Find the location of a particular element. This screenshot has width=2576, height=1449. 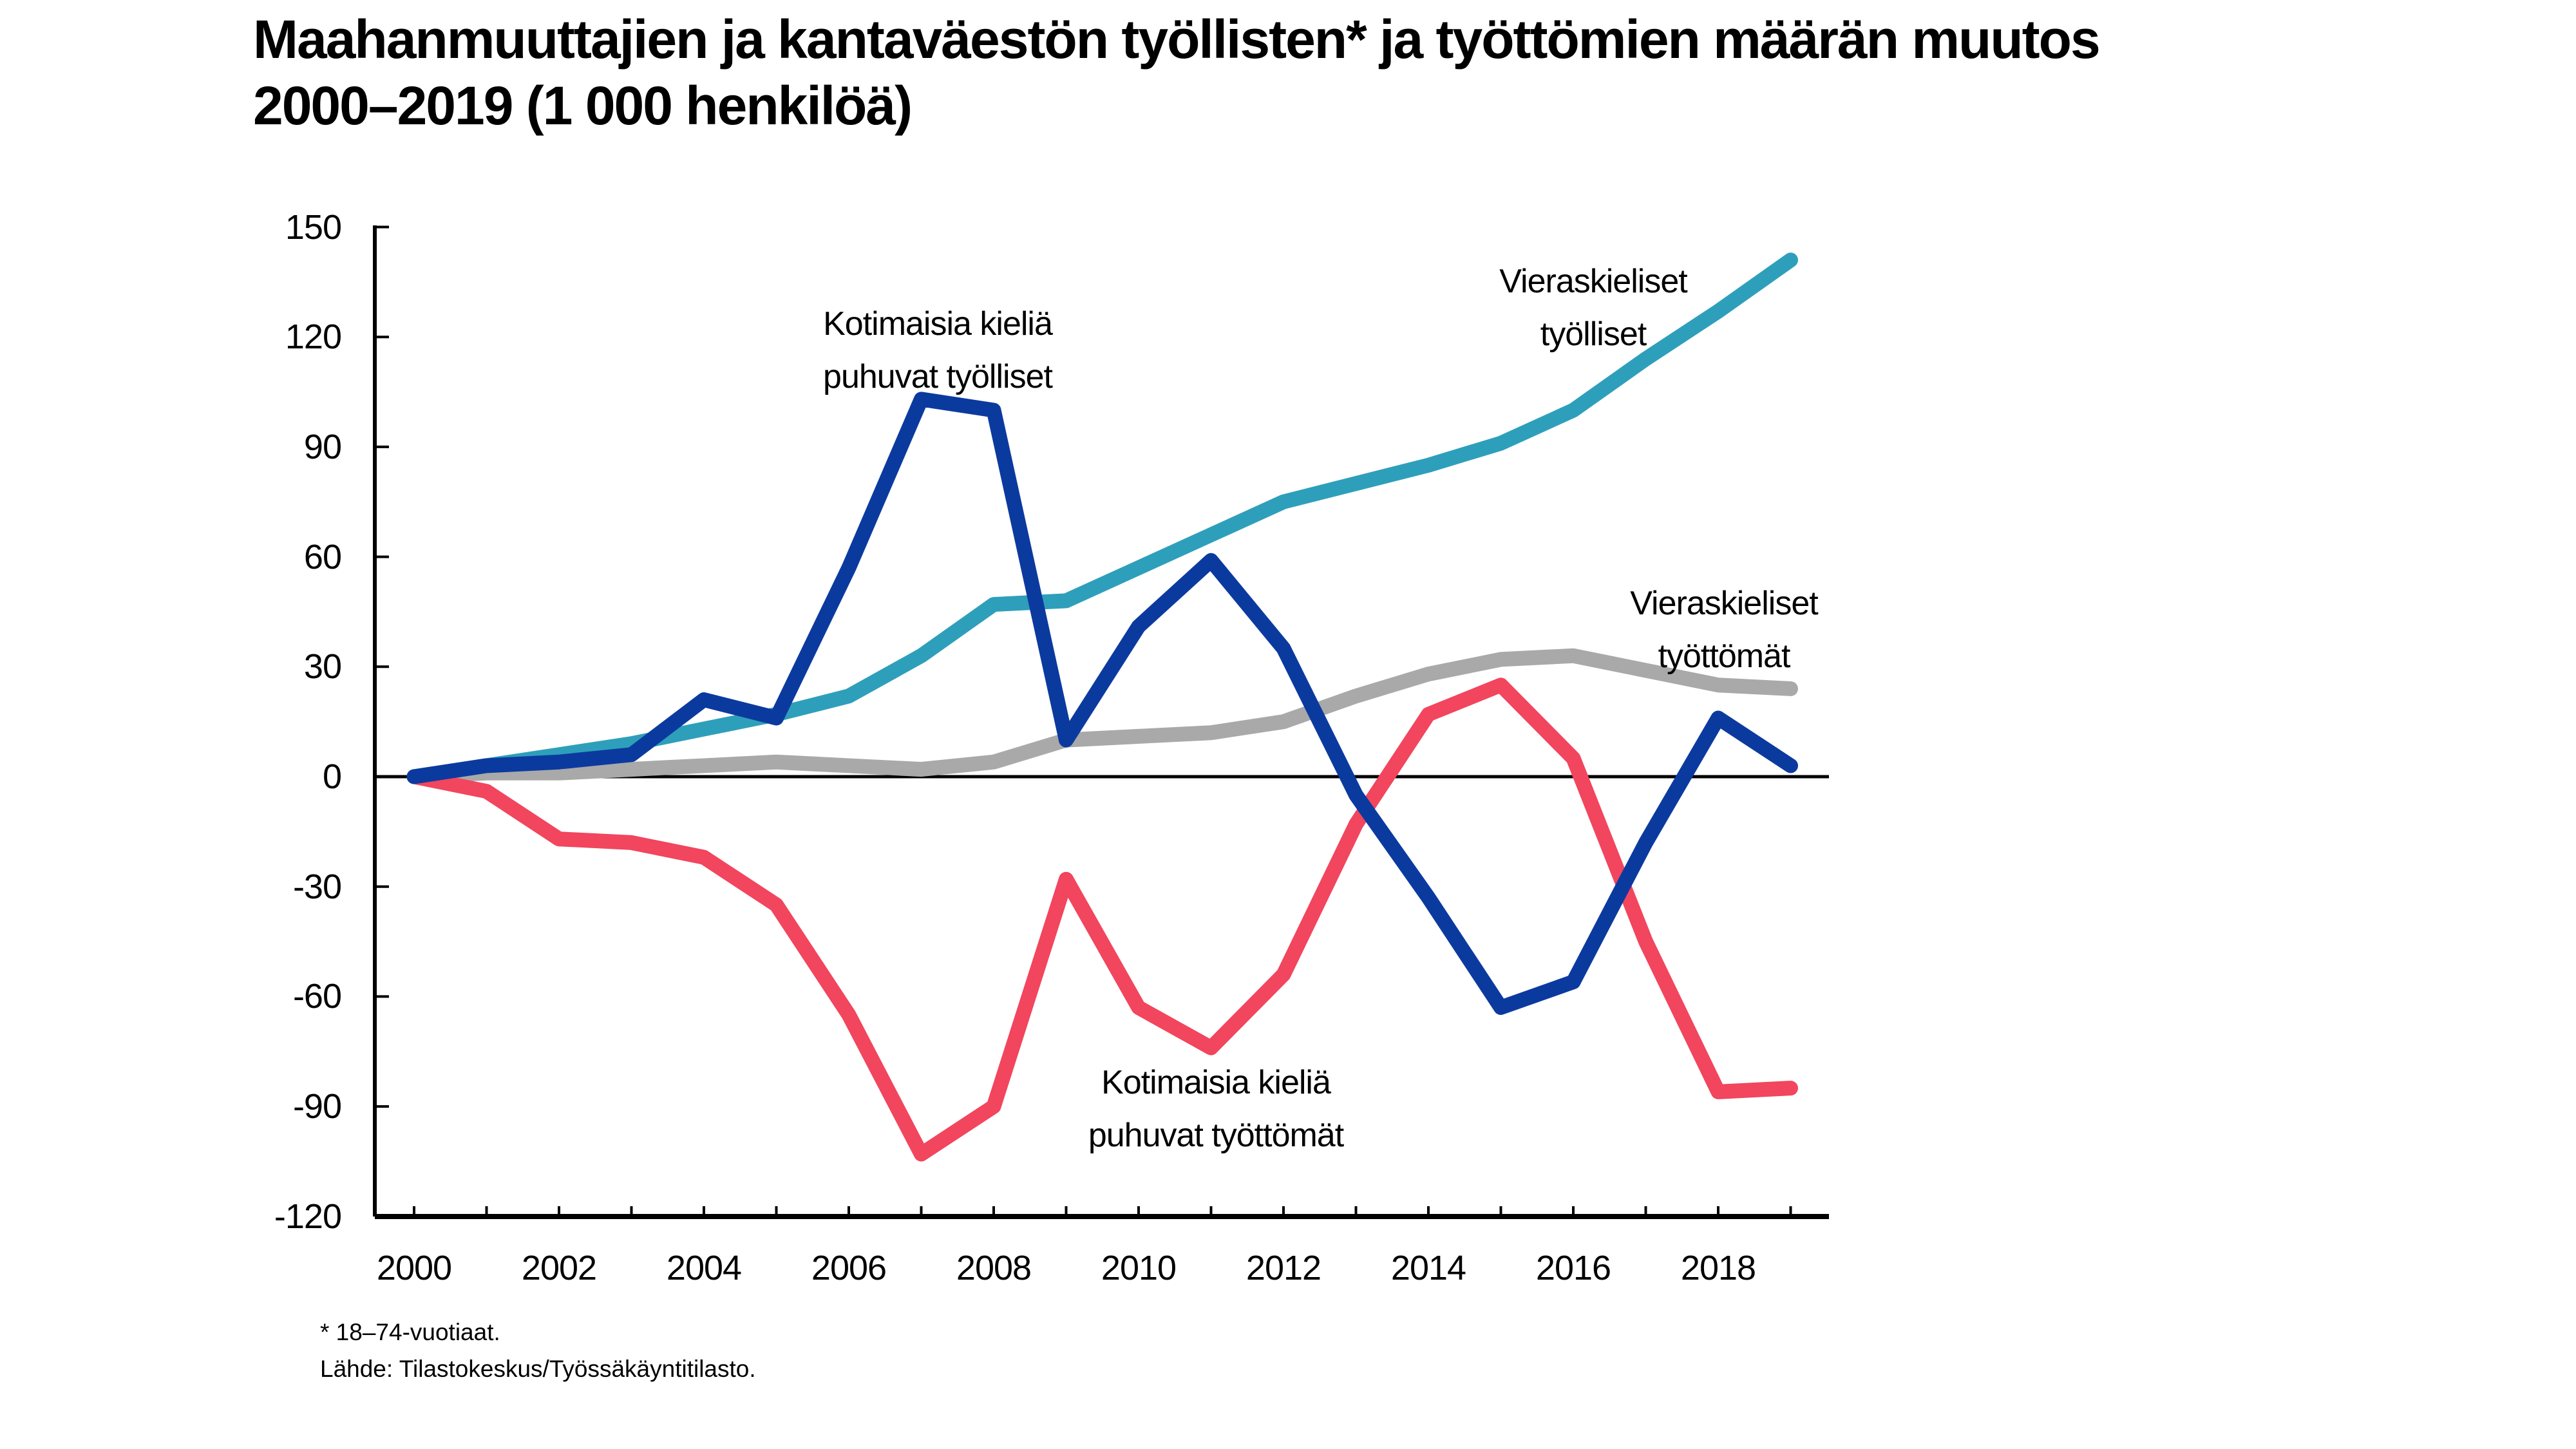

title-line-2: 2000–2019 (1 000 henkilöä) is located at coordinates (583, 105).